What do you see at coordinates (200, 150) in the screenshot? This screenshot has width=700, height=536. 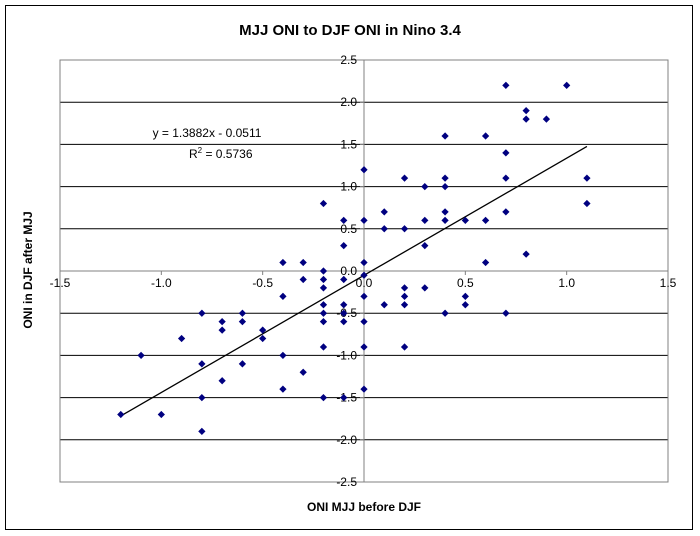 I see `r-squared-sup: 2` at bounding box center [200, 150].